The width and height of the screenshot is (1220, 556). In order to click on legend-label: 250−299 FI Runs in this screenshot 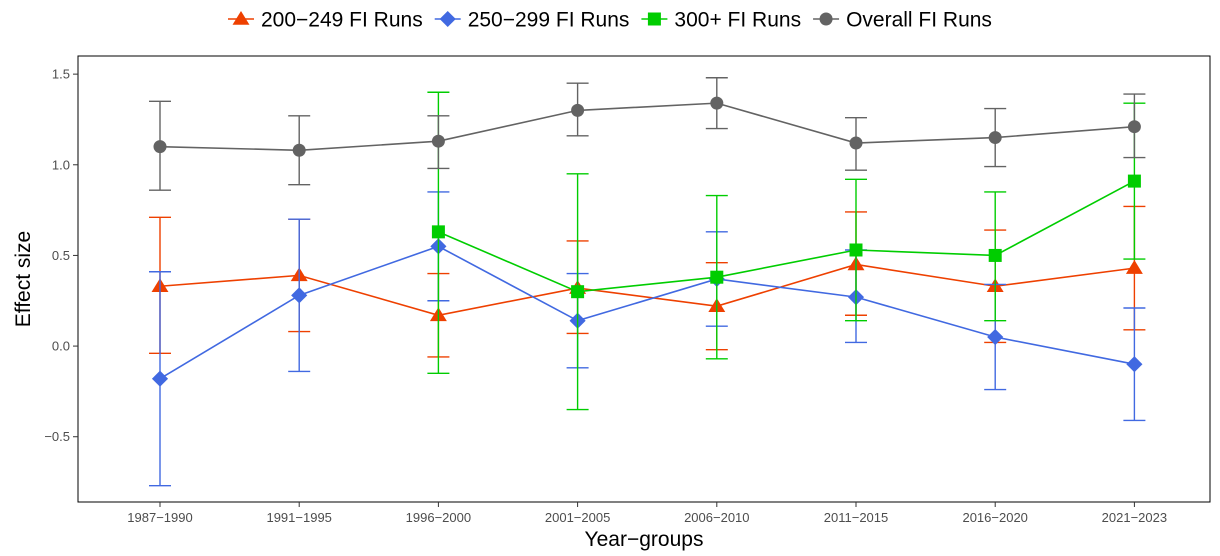, I will do `click(549, 20)`.